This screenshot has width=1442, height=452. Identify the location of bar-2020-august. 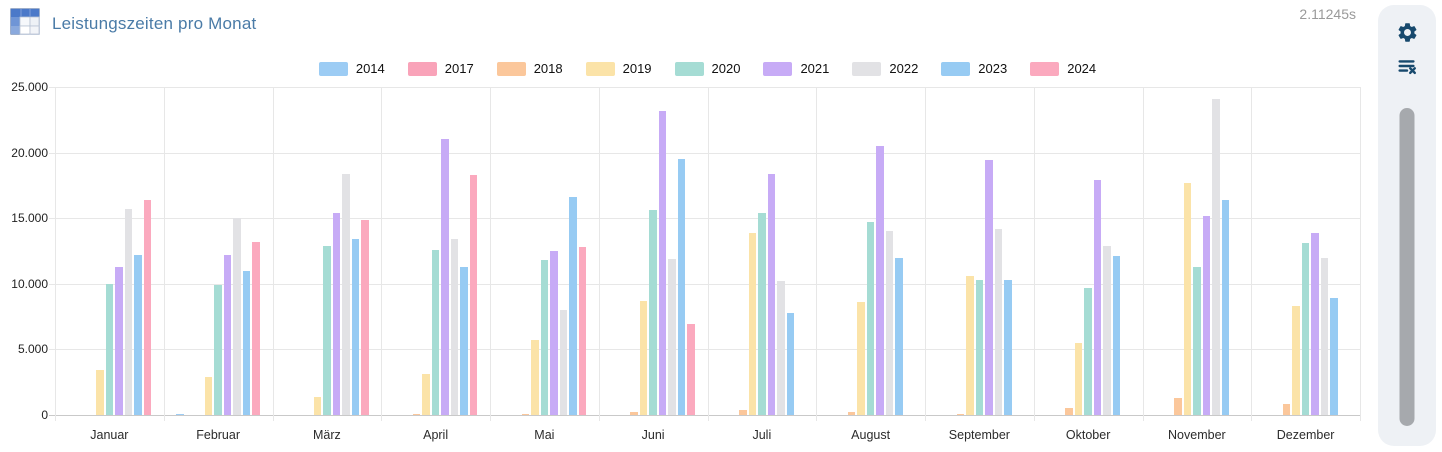
(870, 318).